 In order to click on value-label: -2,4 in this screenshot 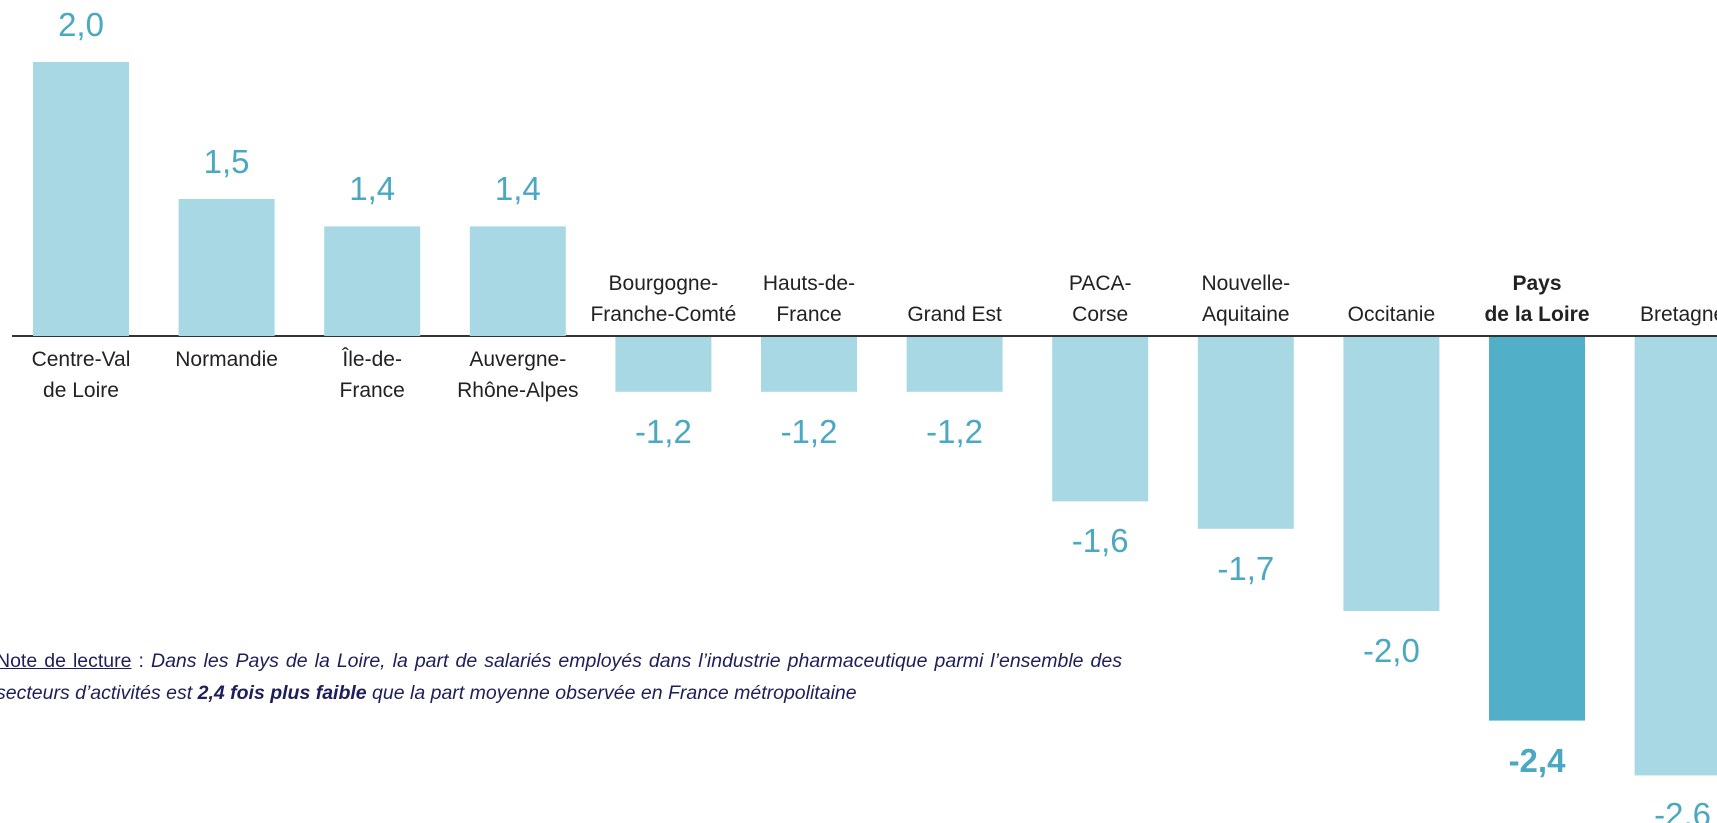, I will do `click(1537, 760)`.